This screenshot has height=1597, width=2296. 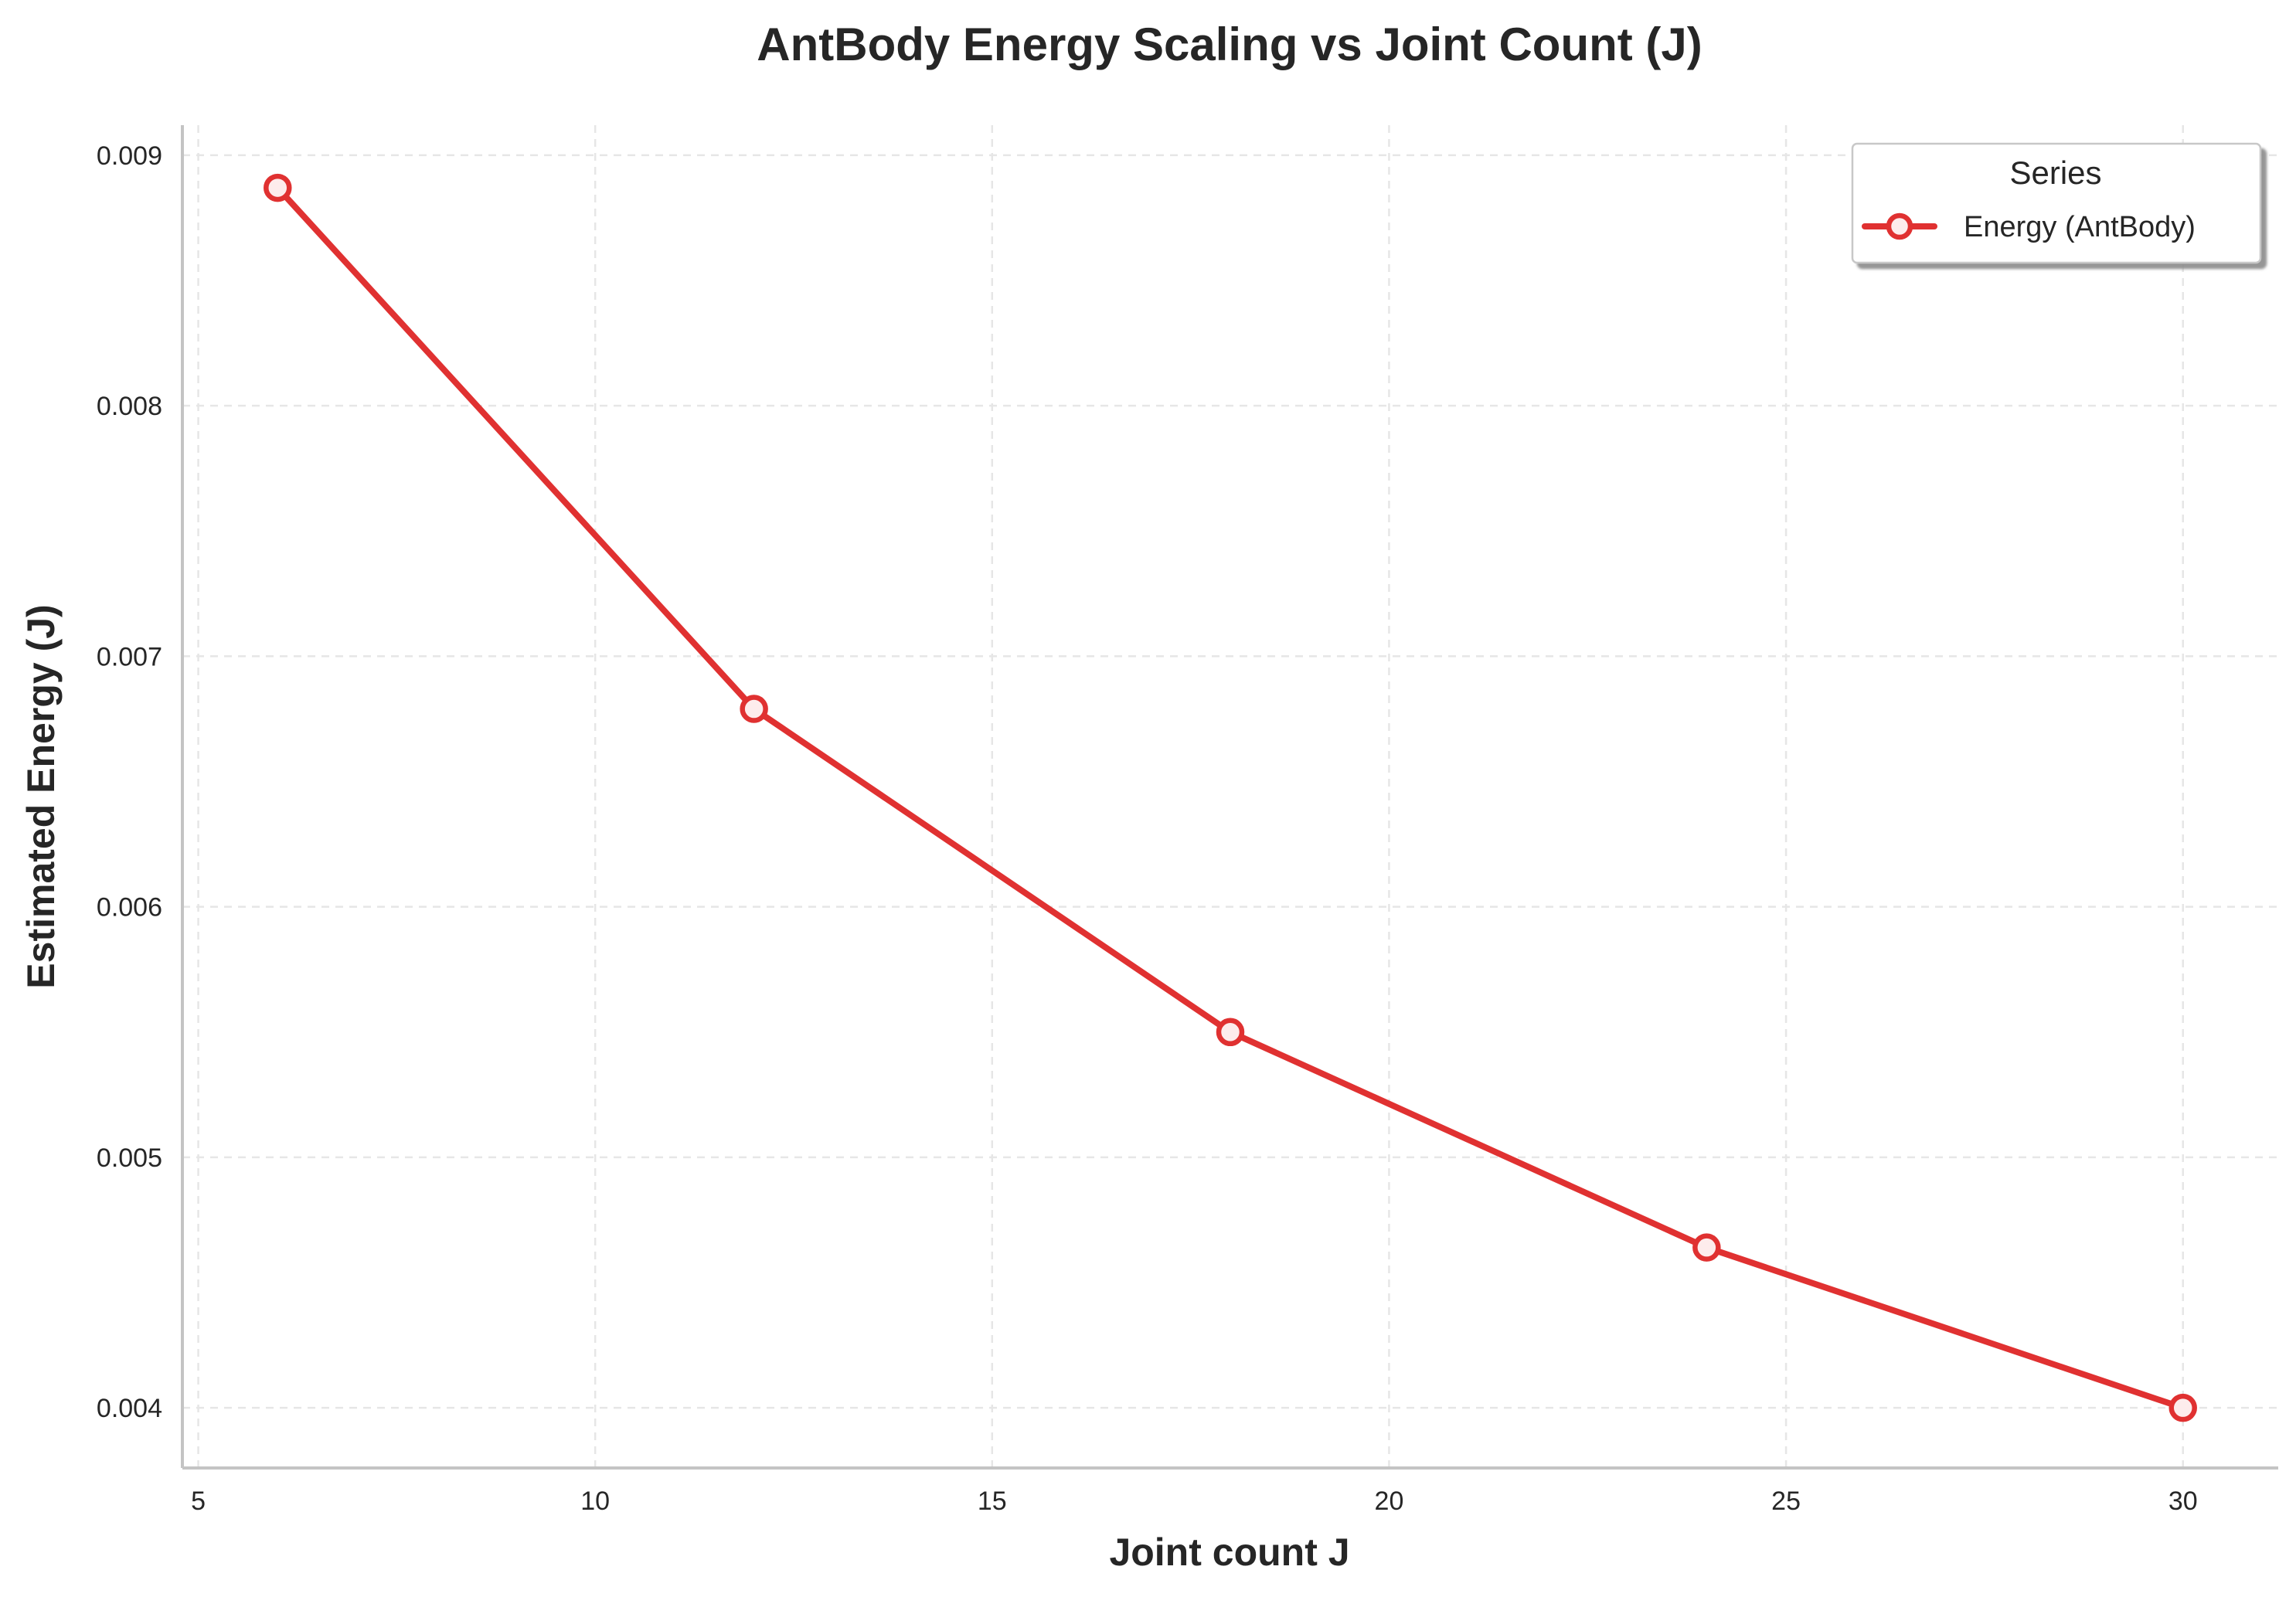 What do you see at coordinates (130, 156) in the screenshot?
I see `y-tick-label: 0.009` at bounding box center [130, 156].